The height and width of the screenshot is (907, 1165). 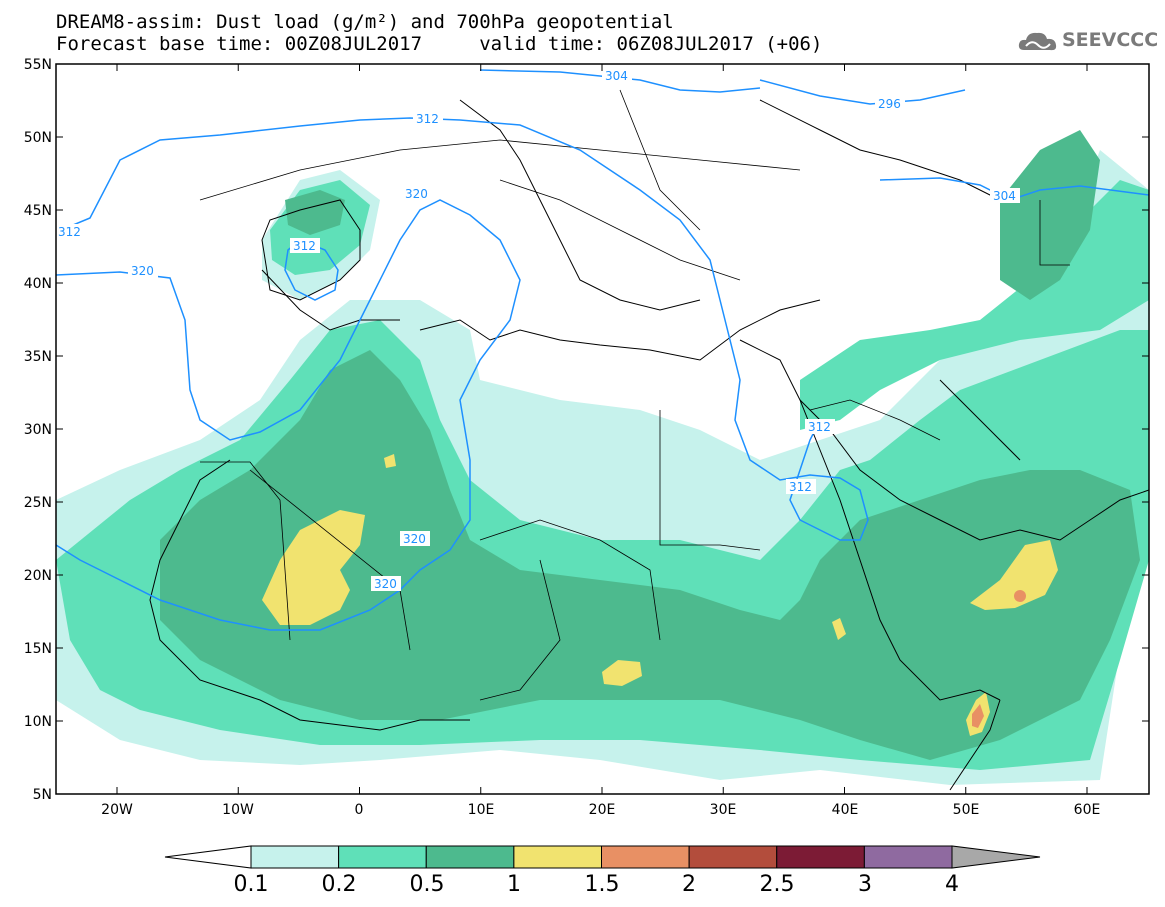 What do you see at coordinates (304, 246) in the screenshot?
I see `contour-label-312-b: 312` at bounding box center [304, 246].